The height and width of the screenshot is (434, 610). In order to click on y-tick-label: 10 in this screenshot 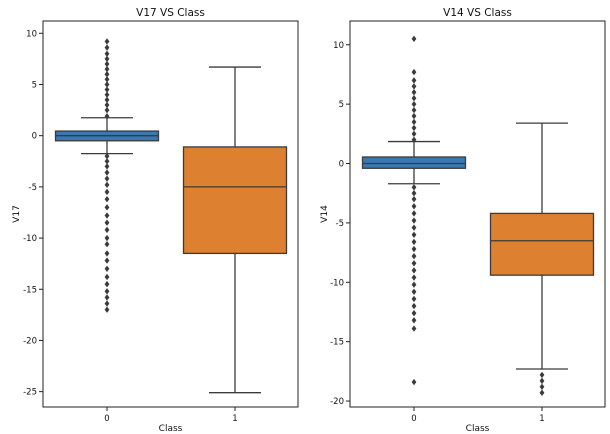, I will do `click(31, 34)`.